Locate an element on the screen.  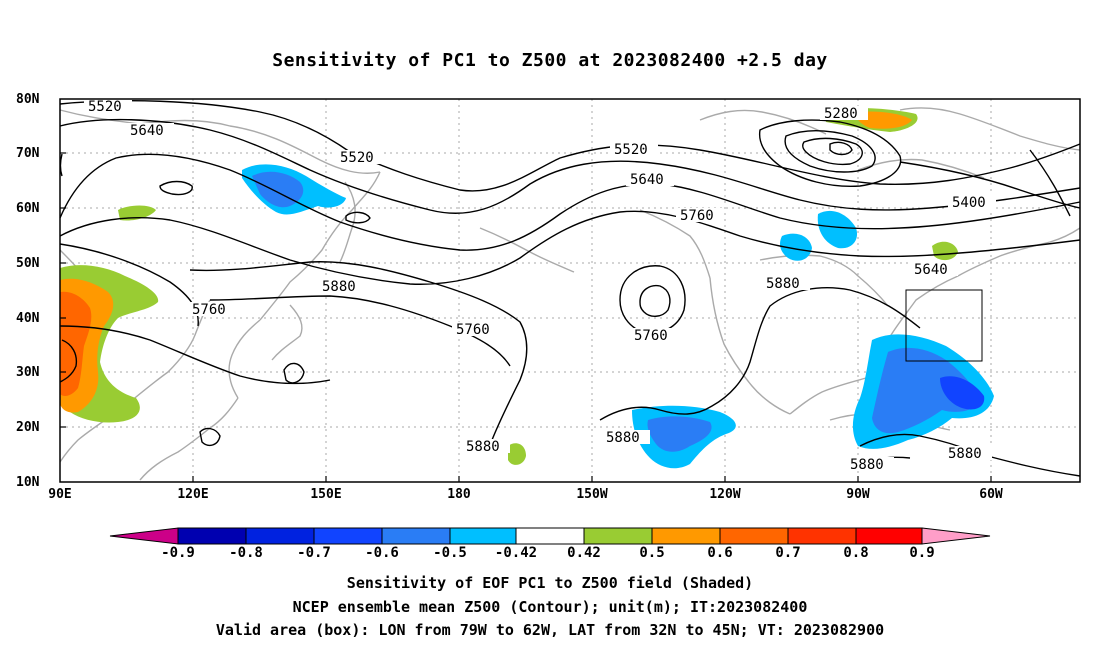
lat-label: 40N is located at coordinates (28, 318).